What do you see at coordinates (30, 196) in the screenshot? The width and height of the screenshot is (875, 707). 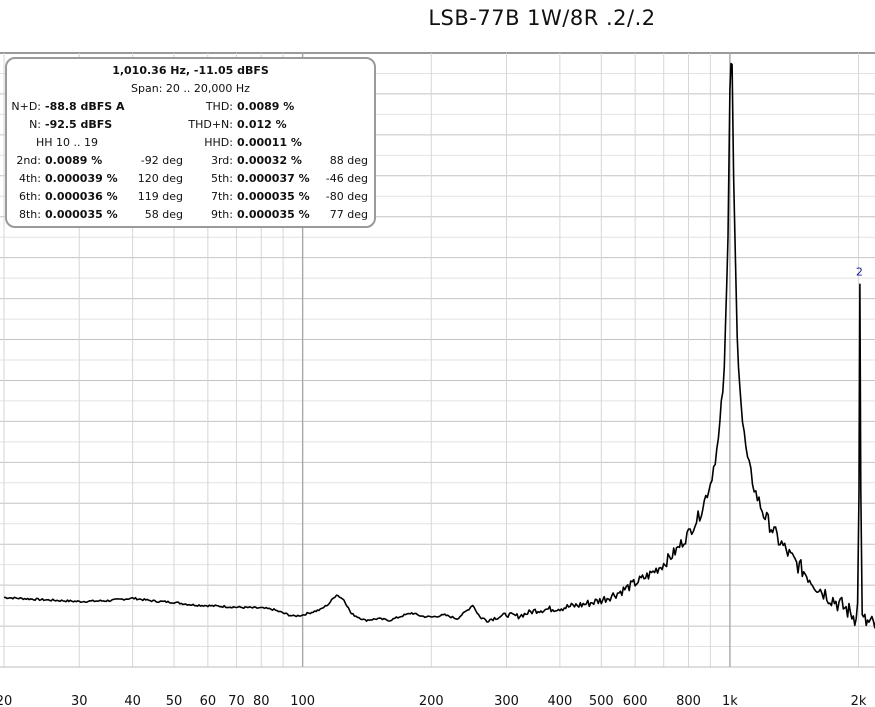 I see `harmonic-label: 6th:` at bounding box center [30, 196].